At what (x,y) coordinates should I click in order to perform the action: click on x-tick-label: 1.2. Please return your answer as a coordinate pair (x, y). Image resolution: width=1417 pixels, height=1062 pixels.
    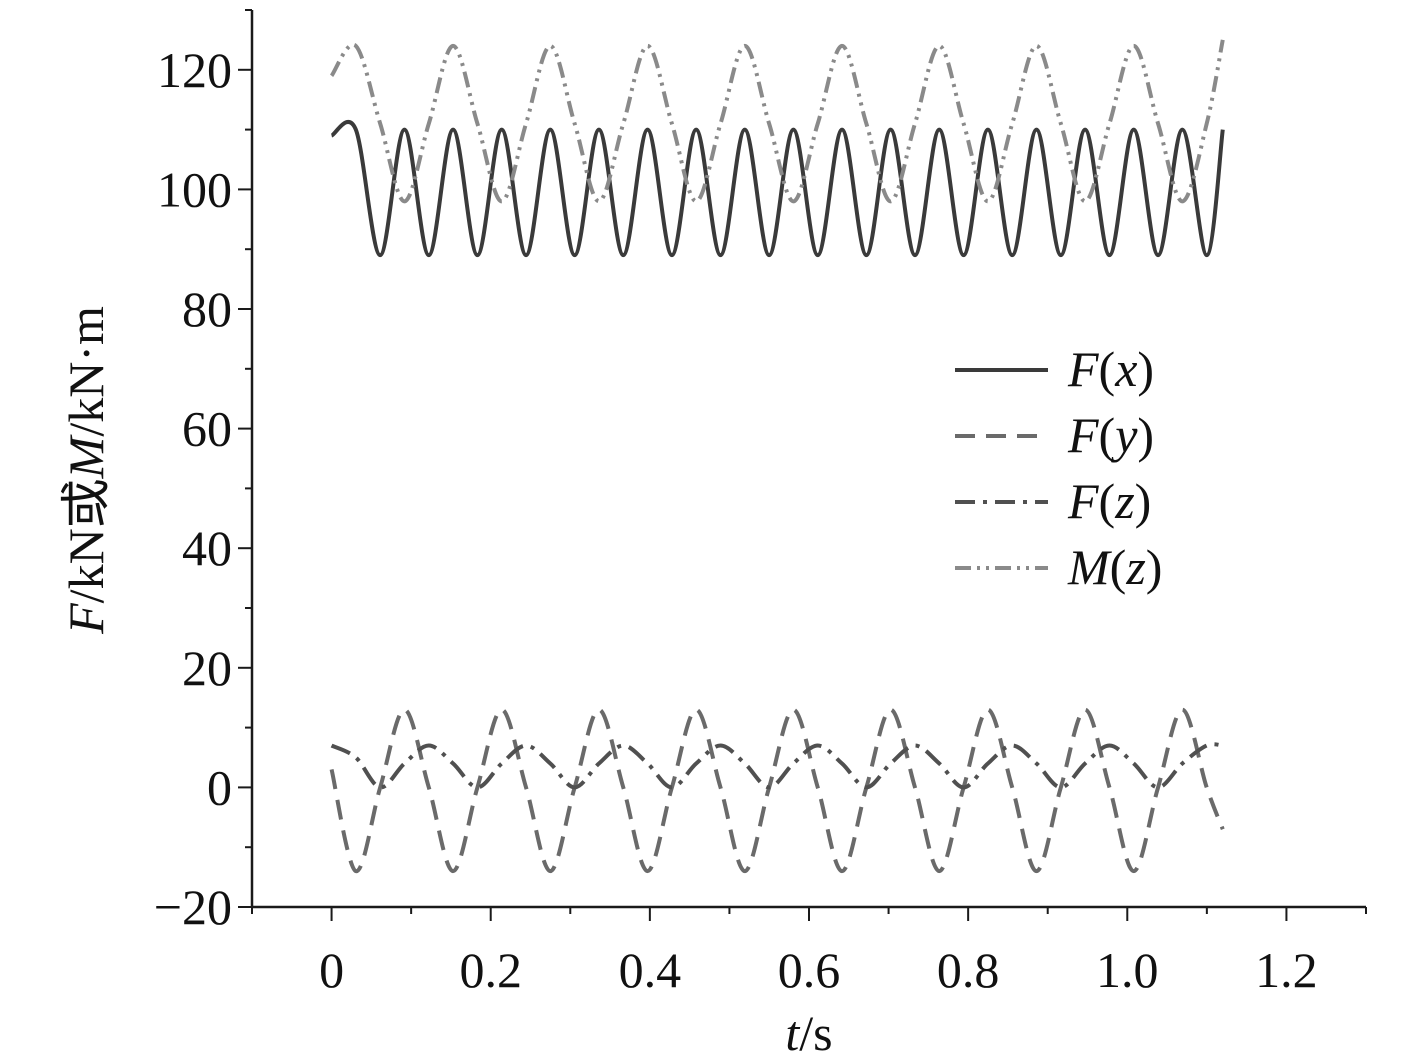
    Looking at the image, I should click on (1286, 970).